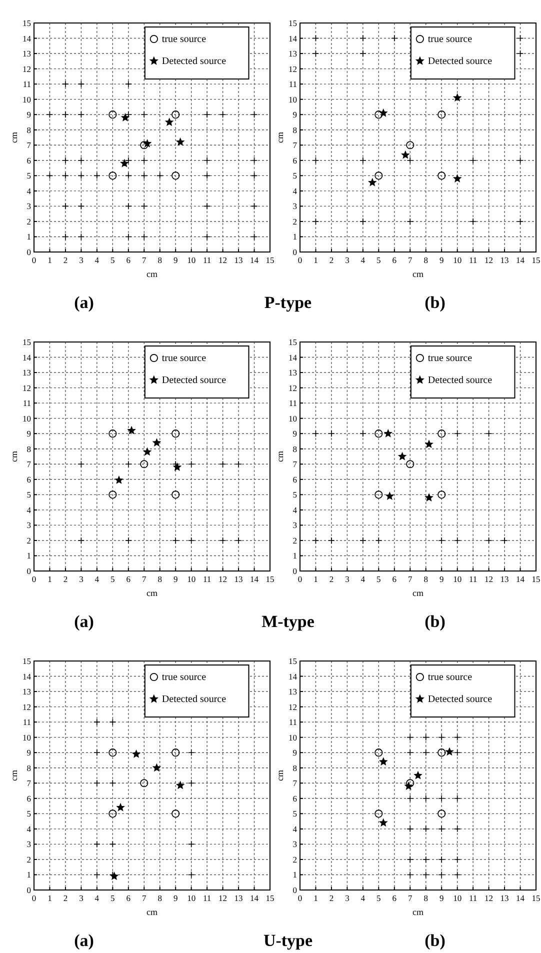 The image size is (541, 953). What do you see at coordinates (50, 579) in the screenshot?
I see `x-tick-label: 1` at bounding box center [50, 579].